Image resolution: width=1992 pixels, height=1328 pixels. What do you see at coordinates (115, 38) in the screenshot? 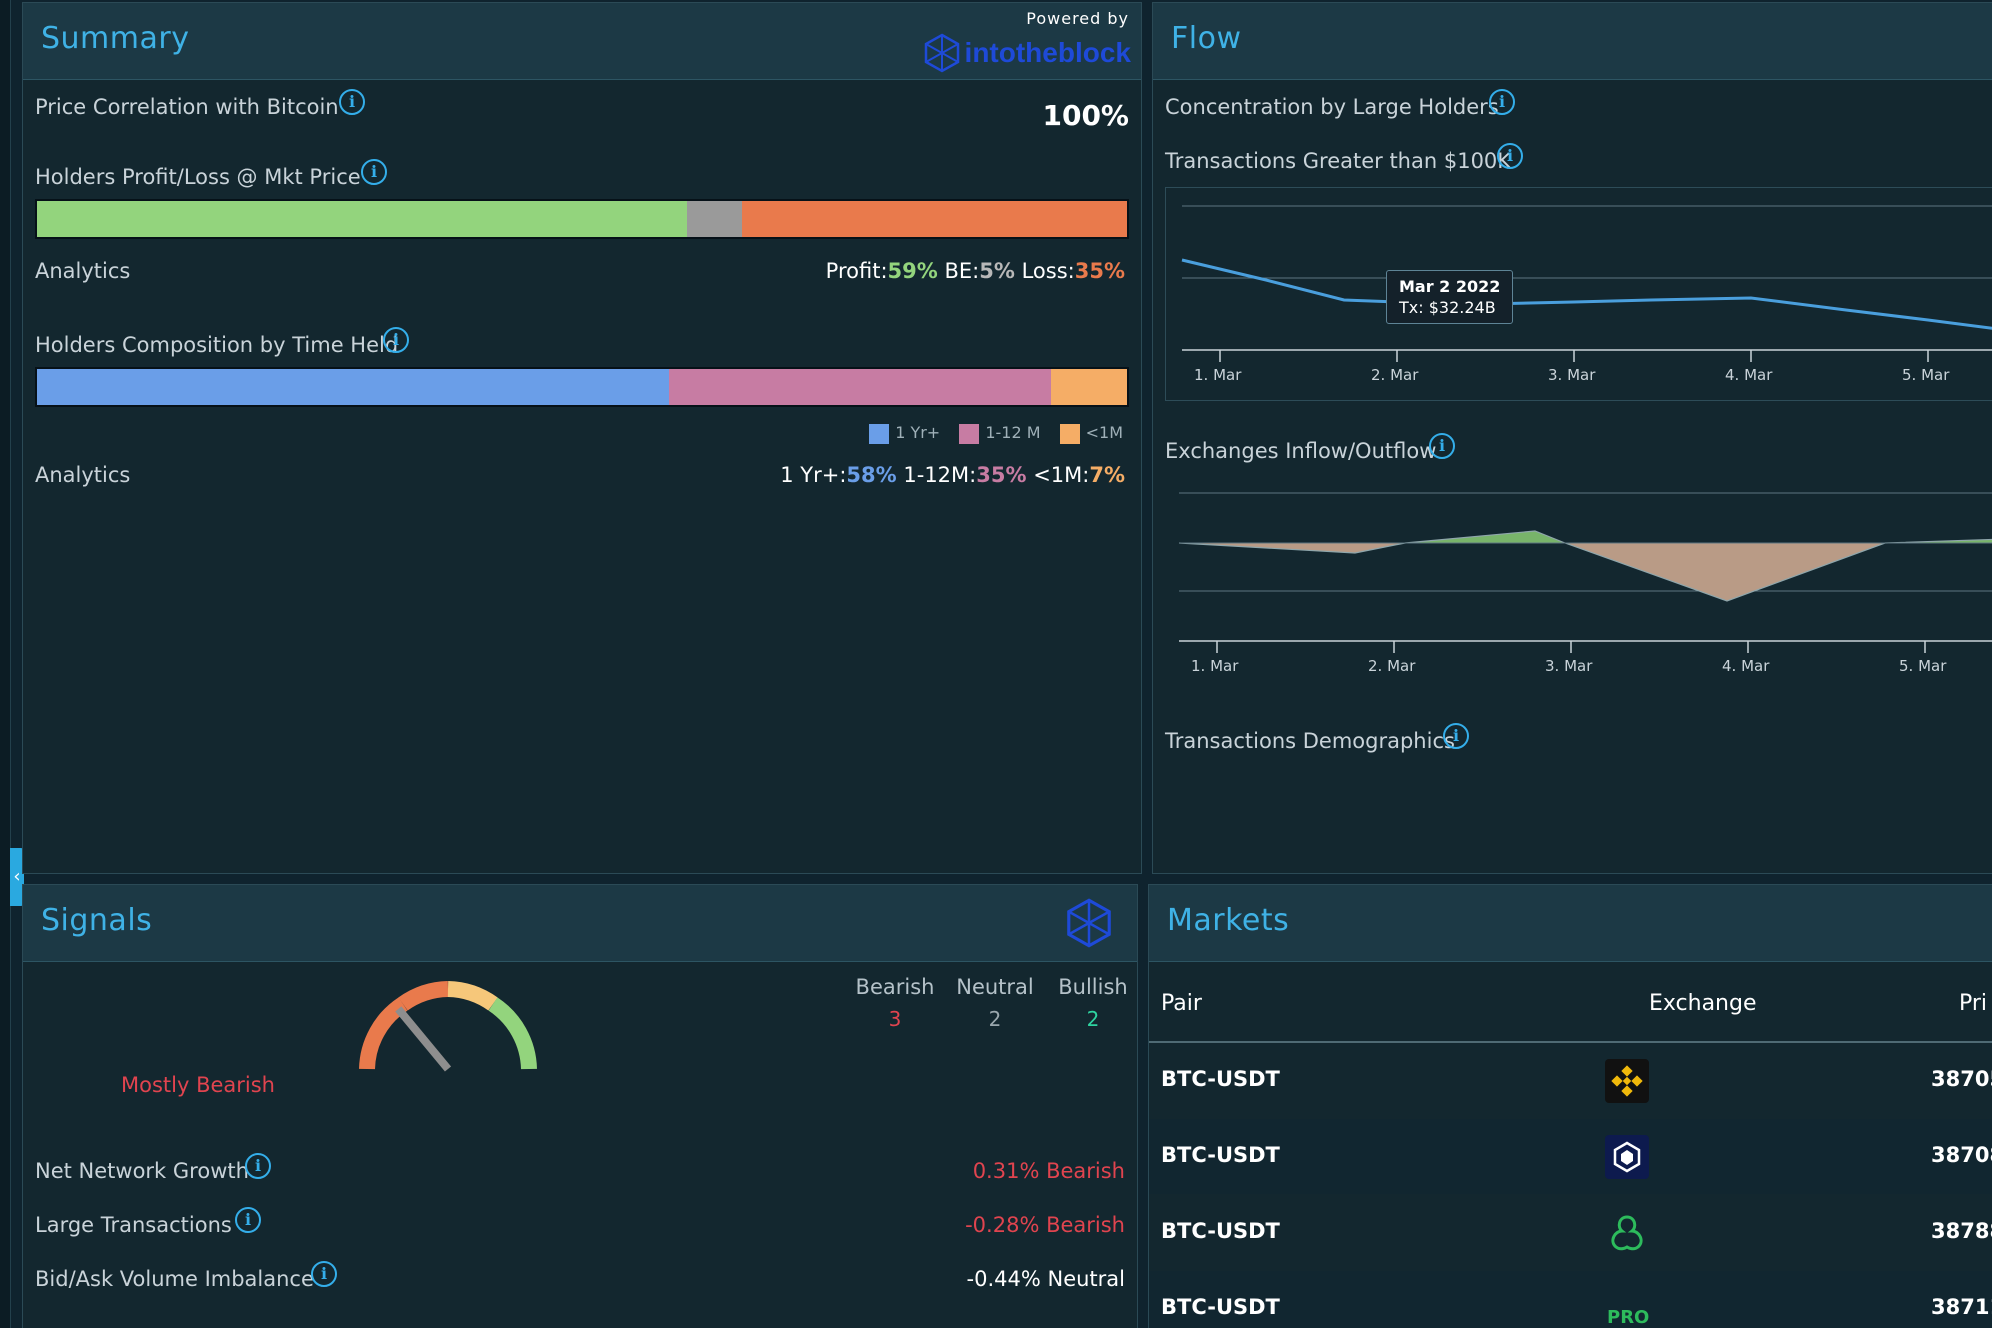
I see `summary-title: Summary` at bounding box center [115, 38].